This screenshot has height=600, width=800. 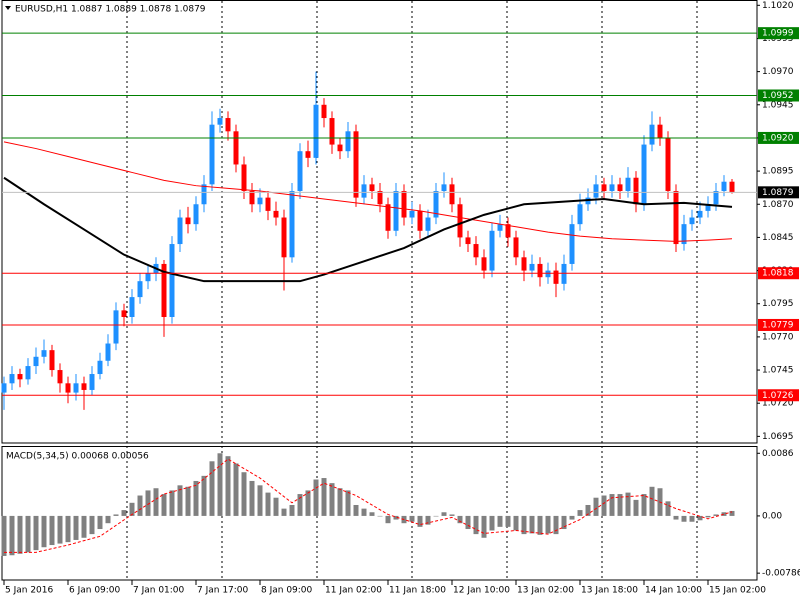 What do you see at coordinates (417, 591) in the screenshot?
I see `x-tick-label: 11 Jan 18:00` at bounding box center [417, 591].